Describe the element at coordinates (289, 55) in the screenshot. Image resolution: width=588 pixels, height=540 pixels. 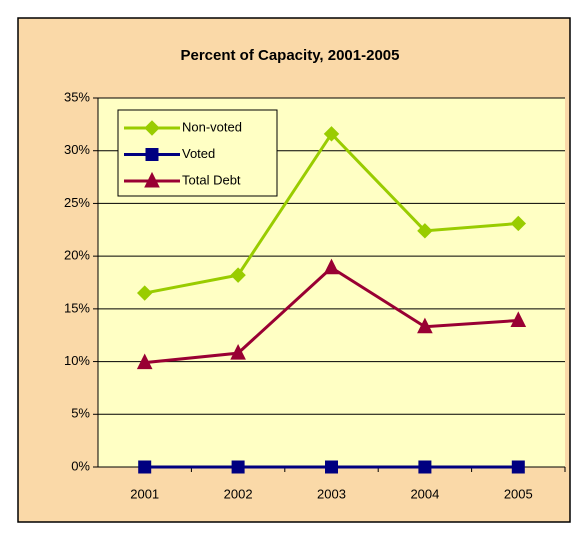
I see `chart-title: Percent of Capacity, 2001-2005` at that location.